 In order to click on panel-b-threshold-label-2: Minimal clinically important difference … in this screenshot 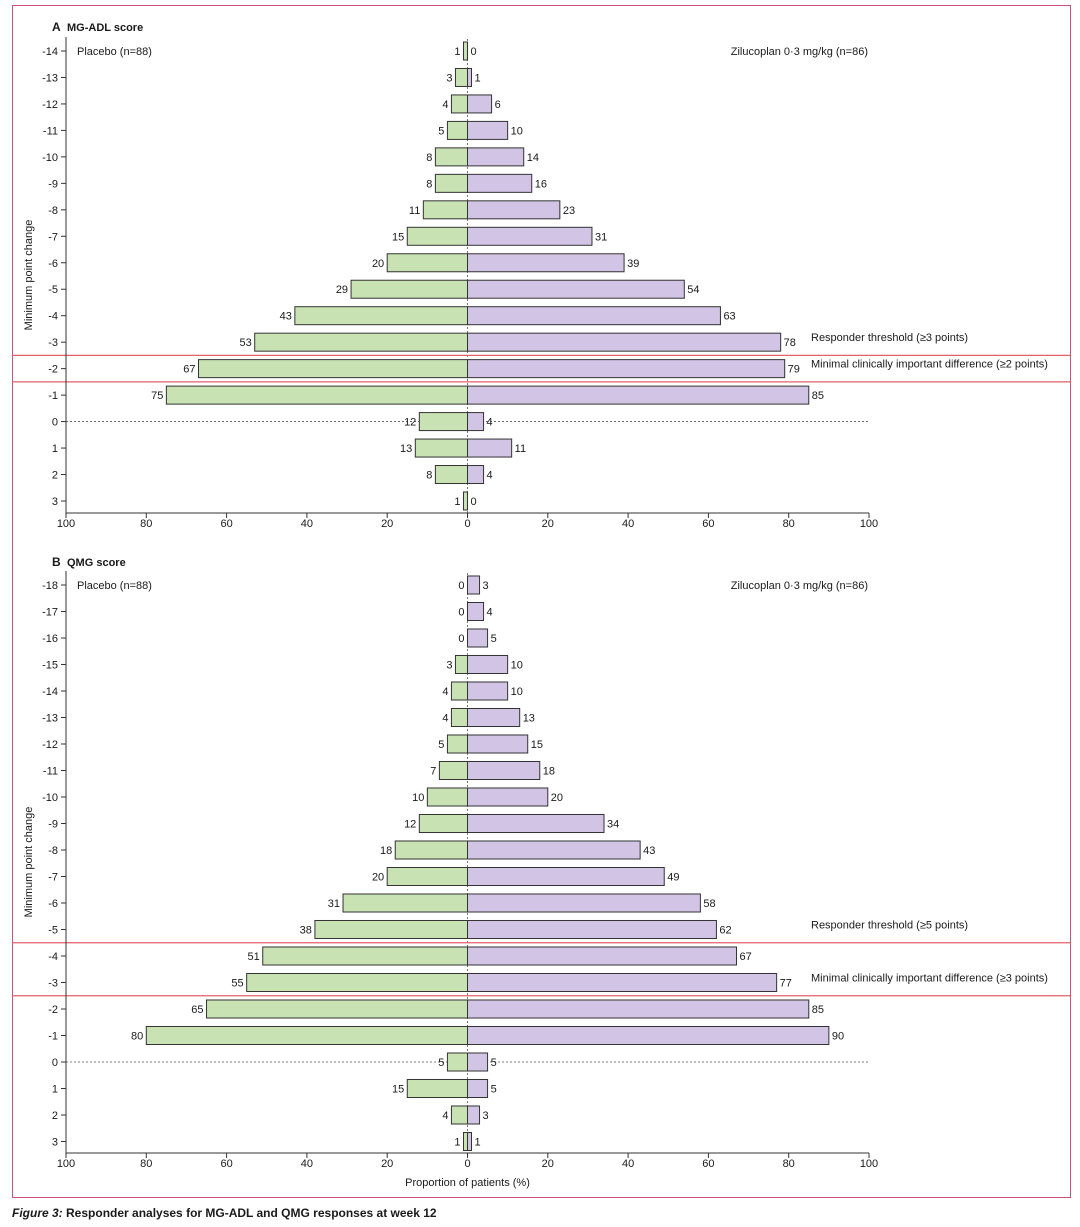, I will do `click(929, 979)`.